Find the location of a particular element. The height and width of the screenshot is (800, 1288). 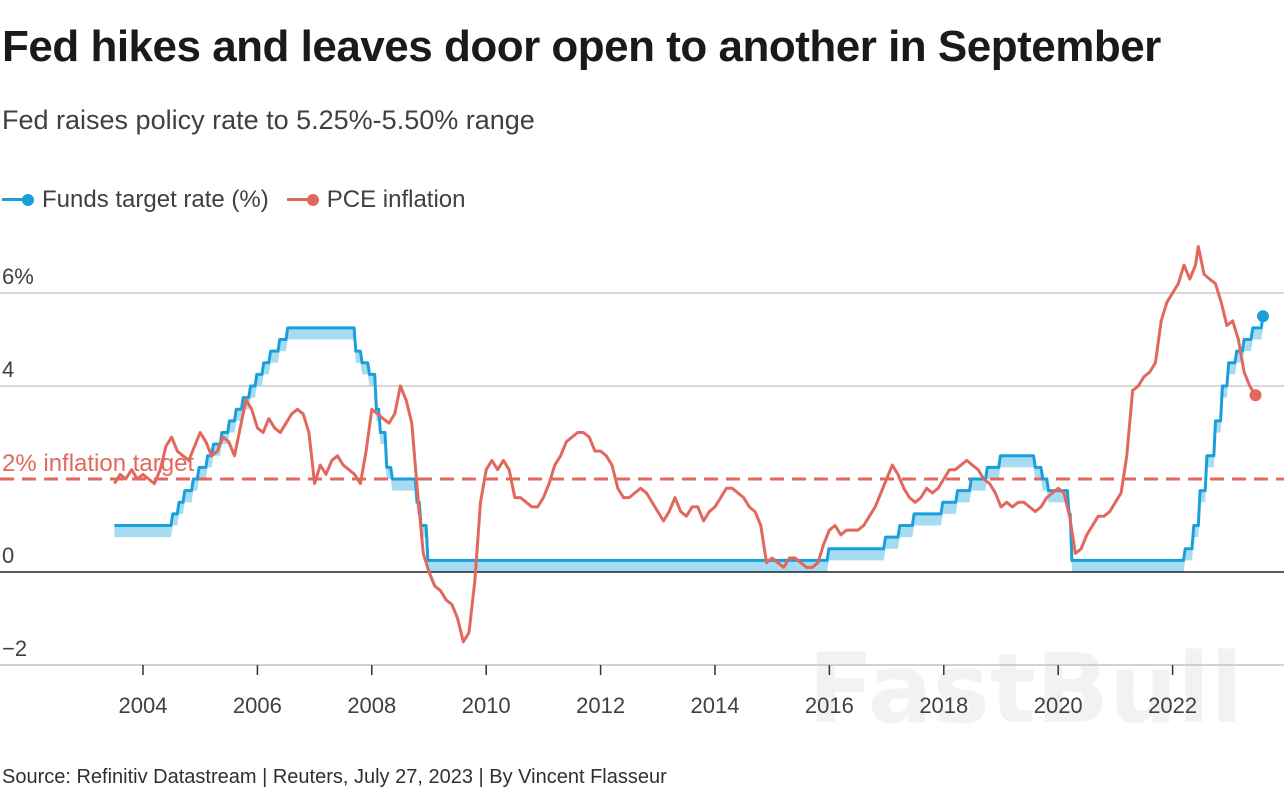

x-tick-label: 2004 is located at coordinates (143, 705).